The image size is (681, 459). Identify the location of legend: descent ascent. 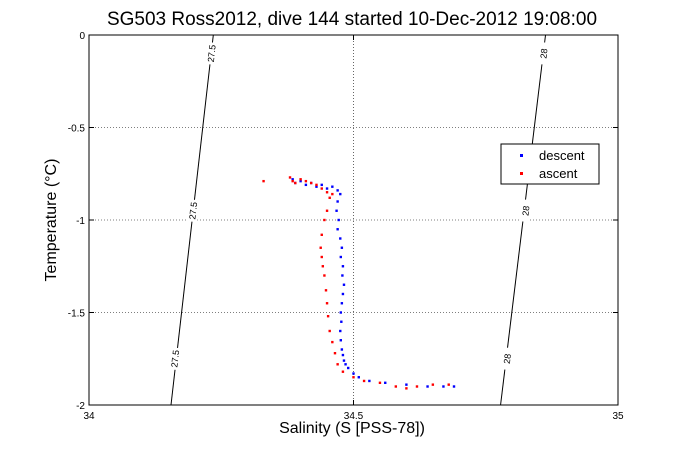
(550, 164).